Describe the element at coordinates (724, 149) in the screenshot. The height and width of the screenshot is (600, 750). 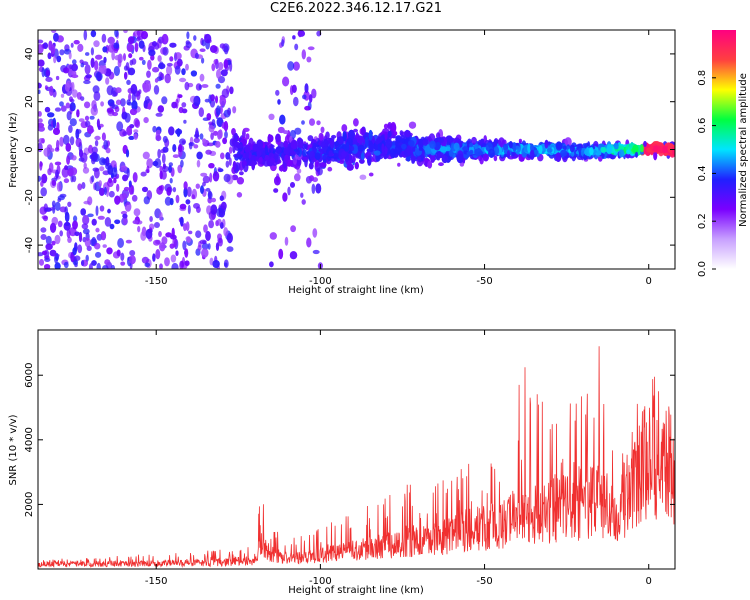
I see `colorbar-gradient` at that location.